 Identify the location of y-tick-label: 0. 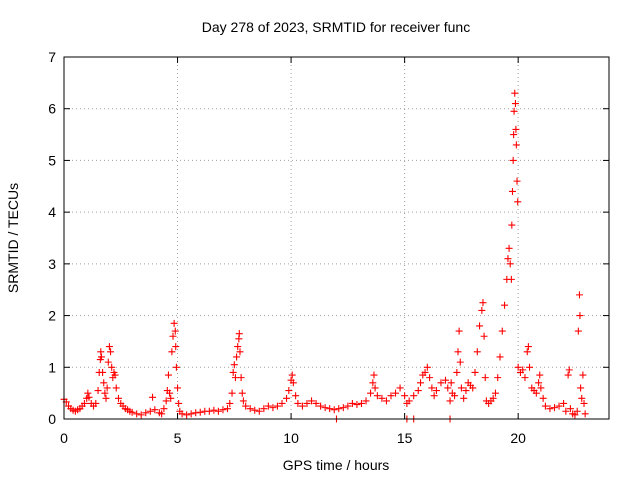
(52, 419).